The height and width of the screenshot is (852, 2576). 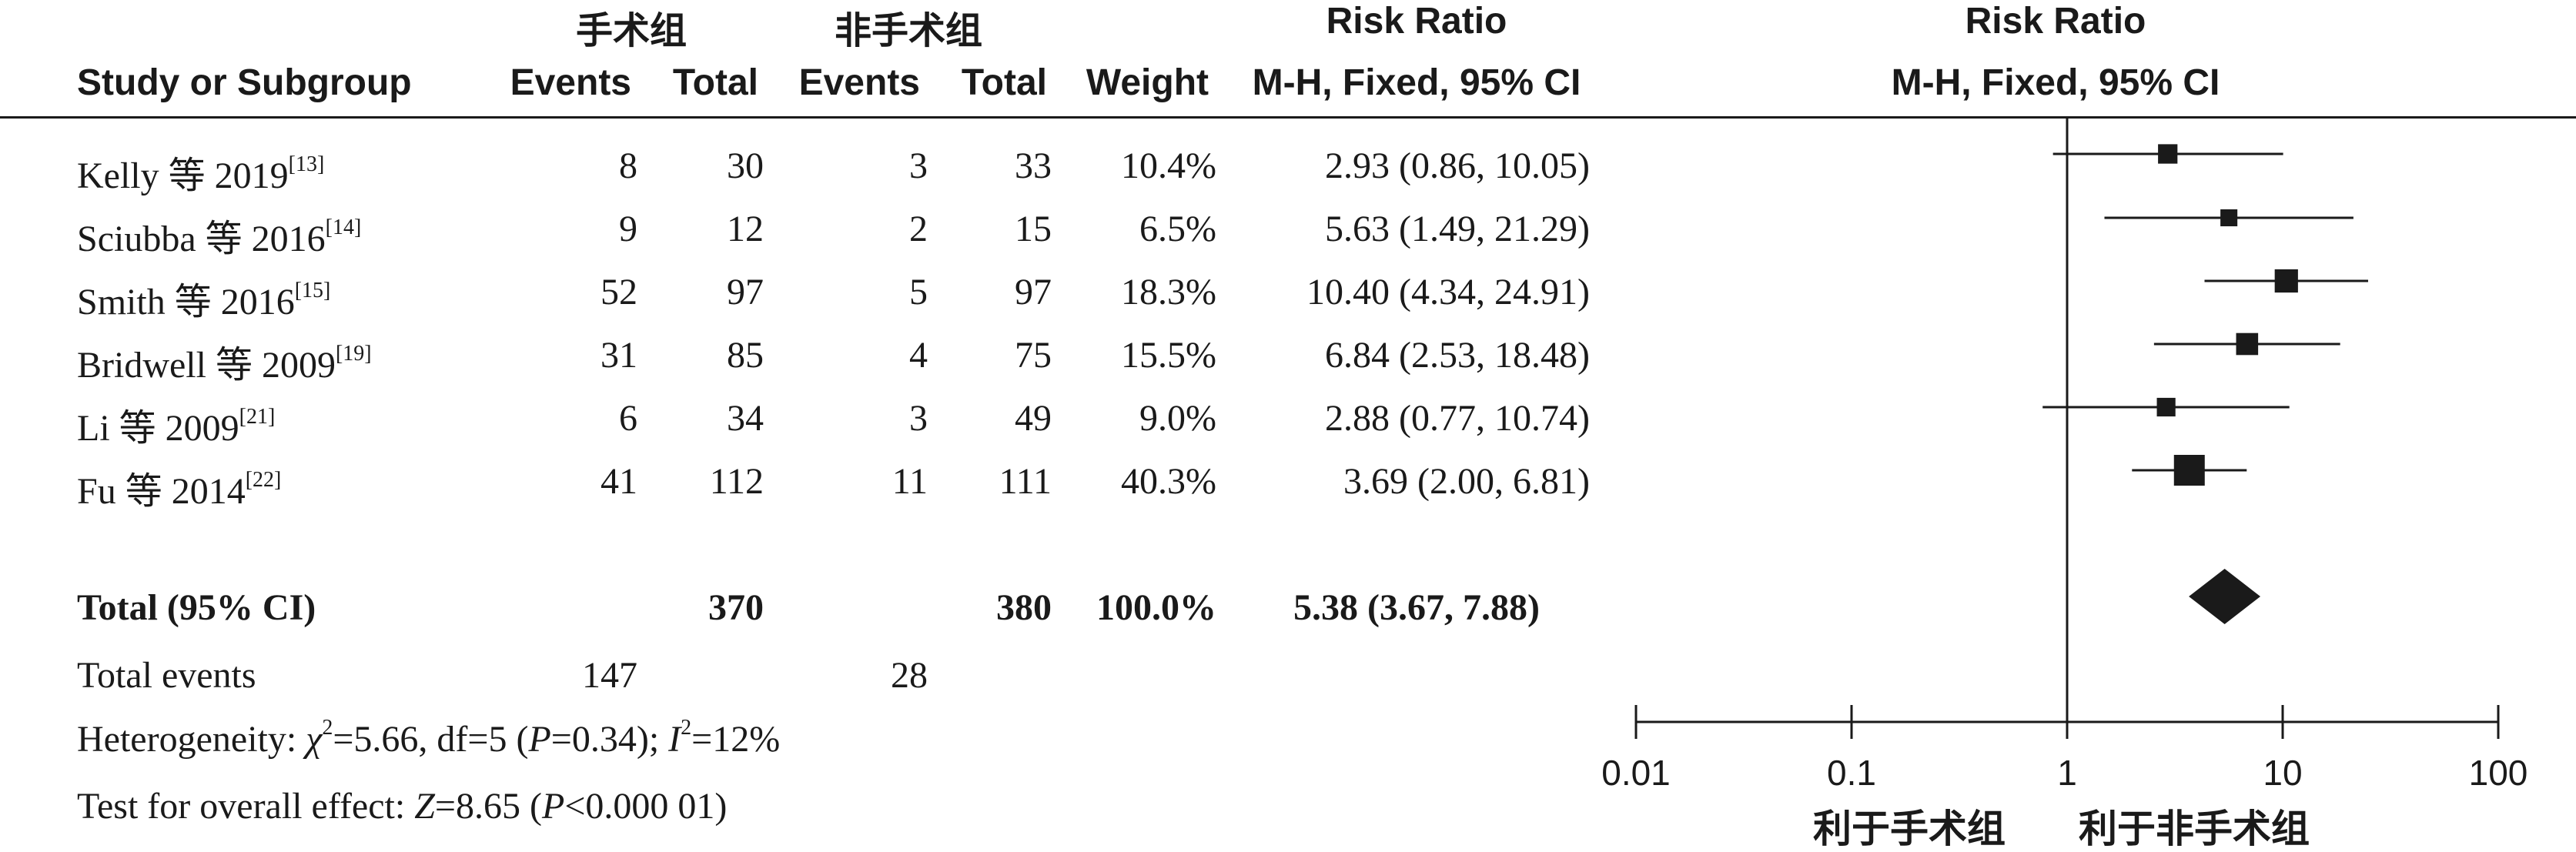 I want to click on weight: 40.3%, so click(x=1169, y=481).